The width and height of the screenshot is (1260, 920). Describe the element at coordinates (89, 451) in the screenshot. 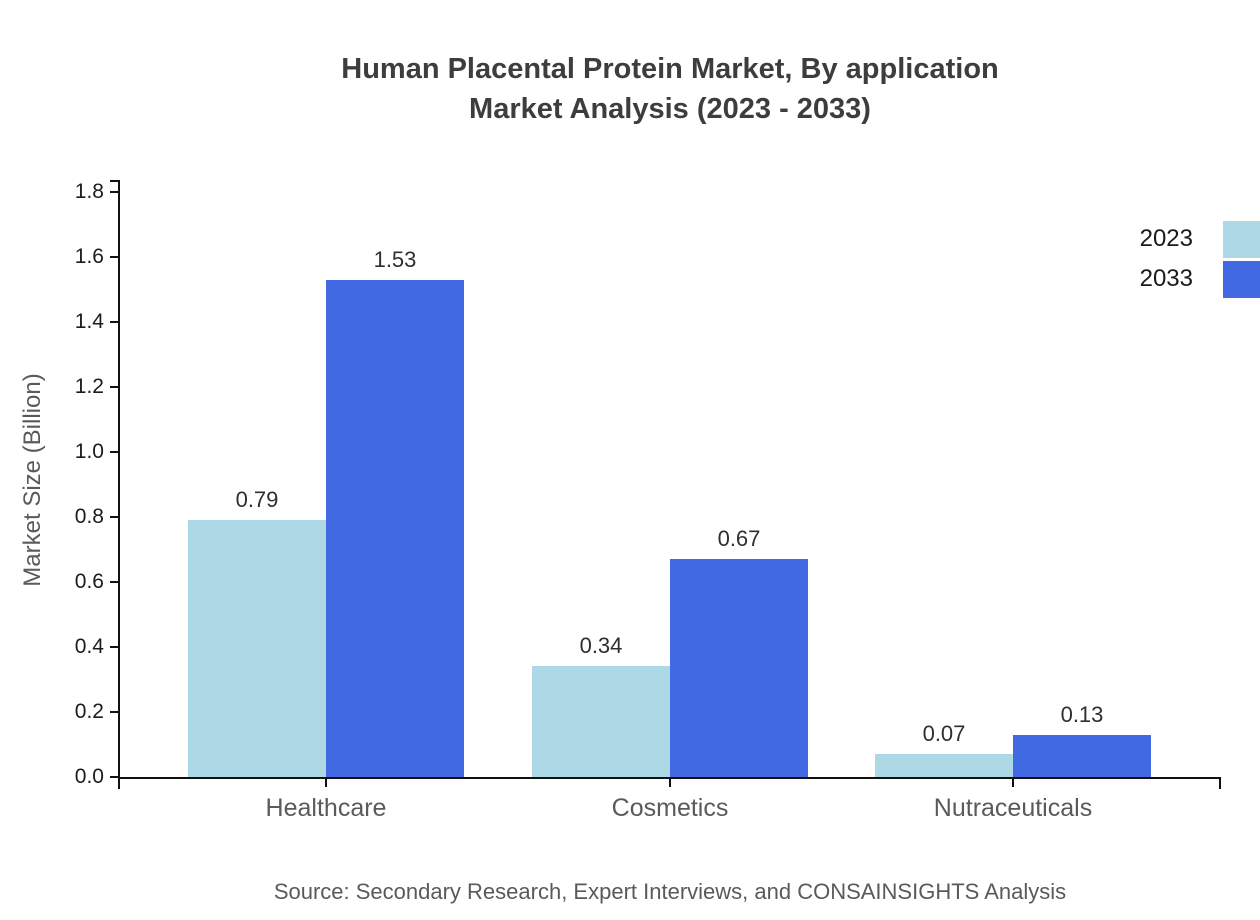

I see `y-tick-label: 1.0` at that location.